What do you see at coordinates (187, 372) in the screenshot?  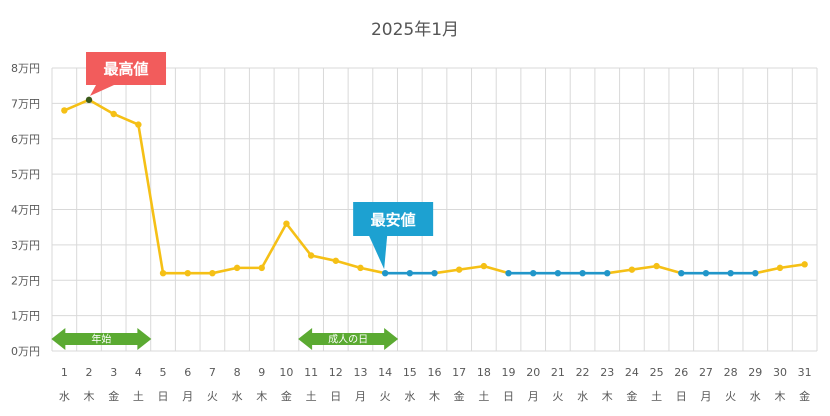 I see `x-tick-day: 6` at bounding box center [187, 372].